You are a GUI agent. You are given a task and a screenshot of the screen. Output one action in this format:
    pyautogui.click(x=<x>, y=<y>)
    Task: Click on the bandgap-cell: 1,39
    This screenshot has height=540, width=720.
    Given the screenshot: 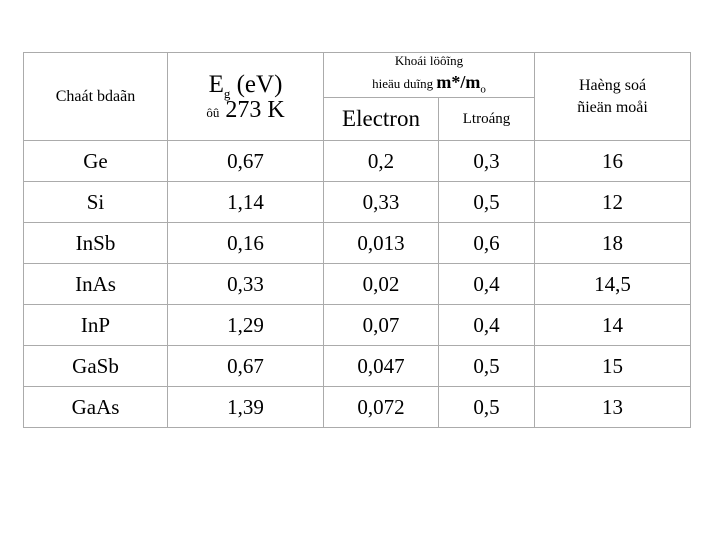 What is the action you would take?
    pyautogui.click(x=245, y=407)
    